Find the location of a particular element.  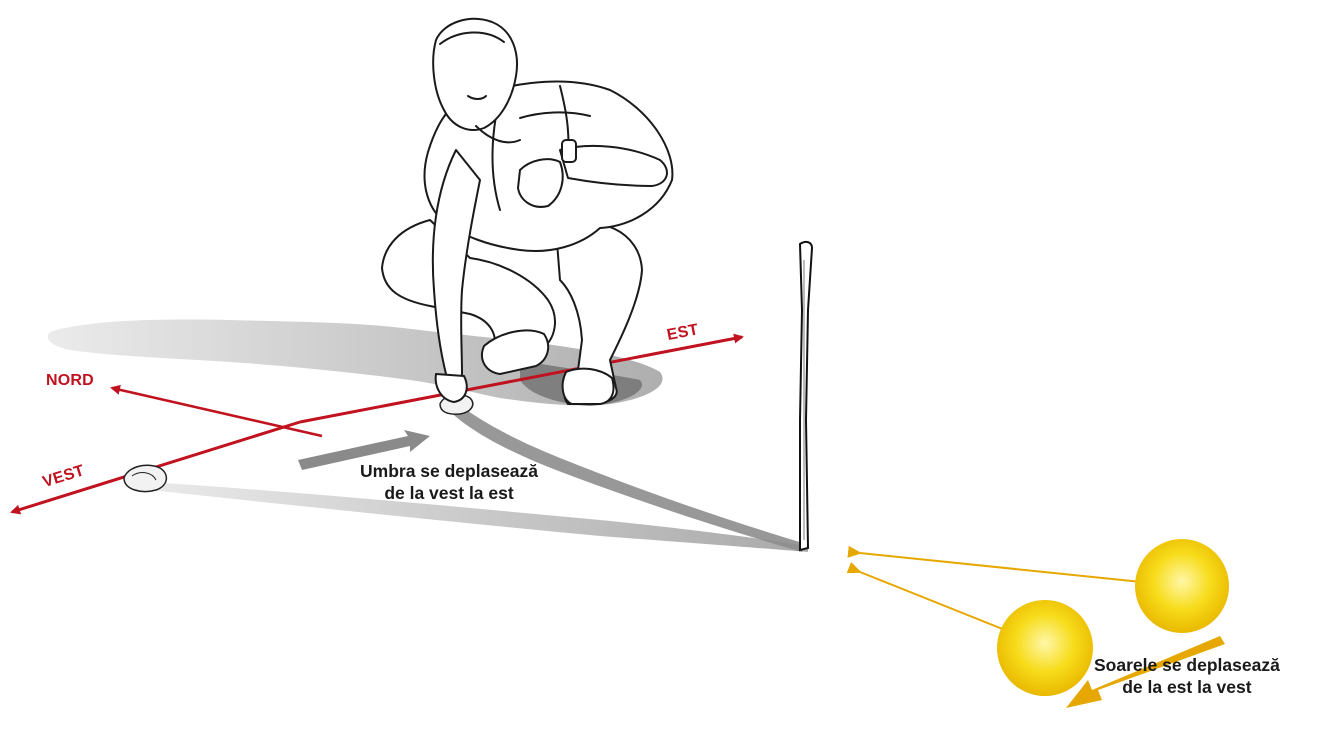

stick-shadow-east is located at coordinates (627, 478).